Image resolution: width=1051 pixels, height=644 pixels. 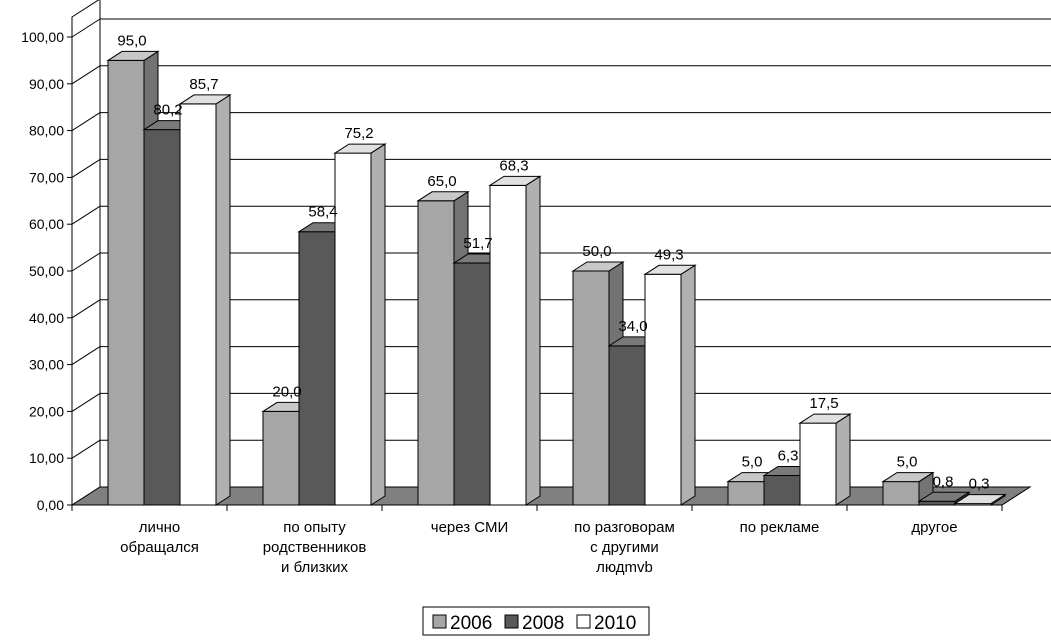 What do you see at coordinates (543, 623) in the screenshot?
I see `legend-label-2008: 2008` at bounding box center [543, 623].